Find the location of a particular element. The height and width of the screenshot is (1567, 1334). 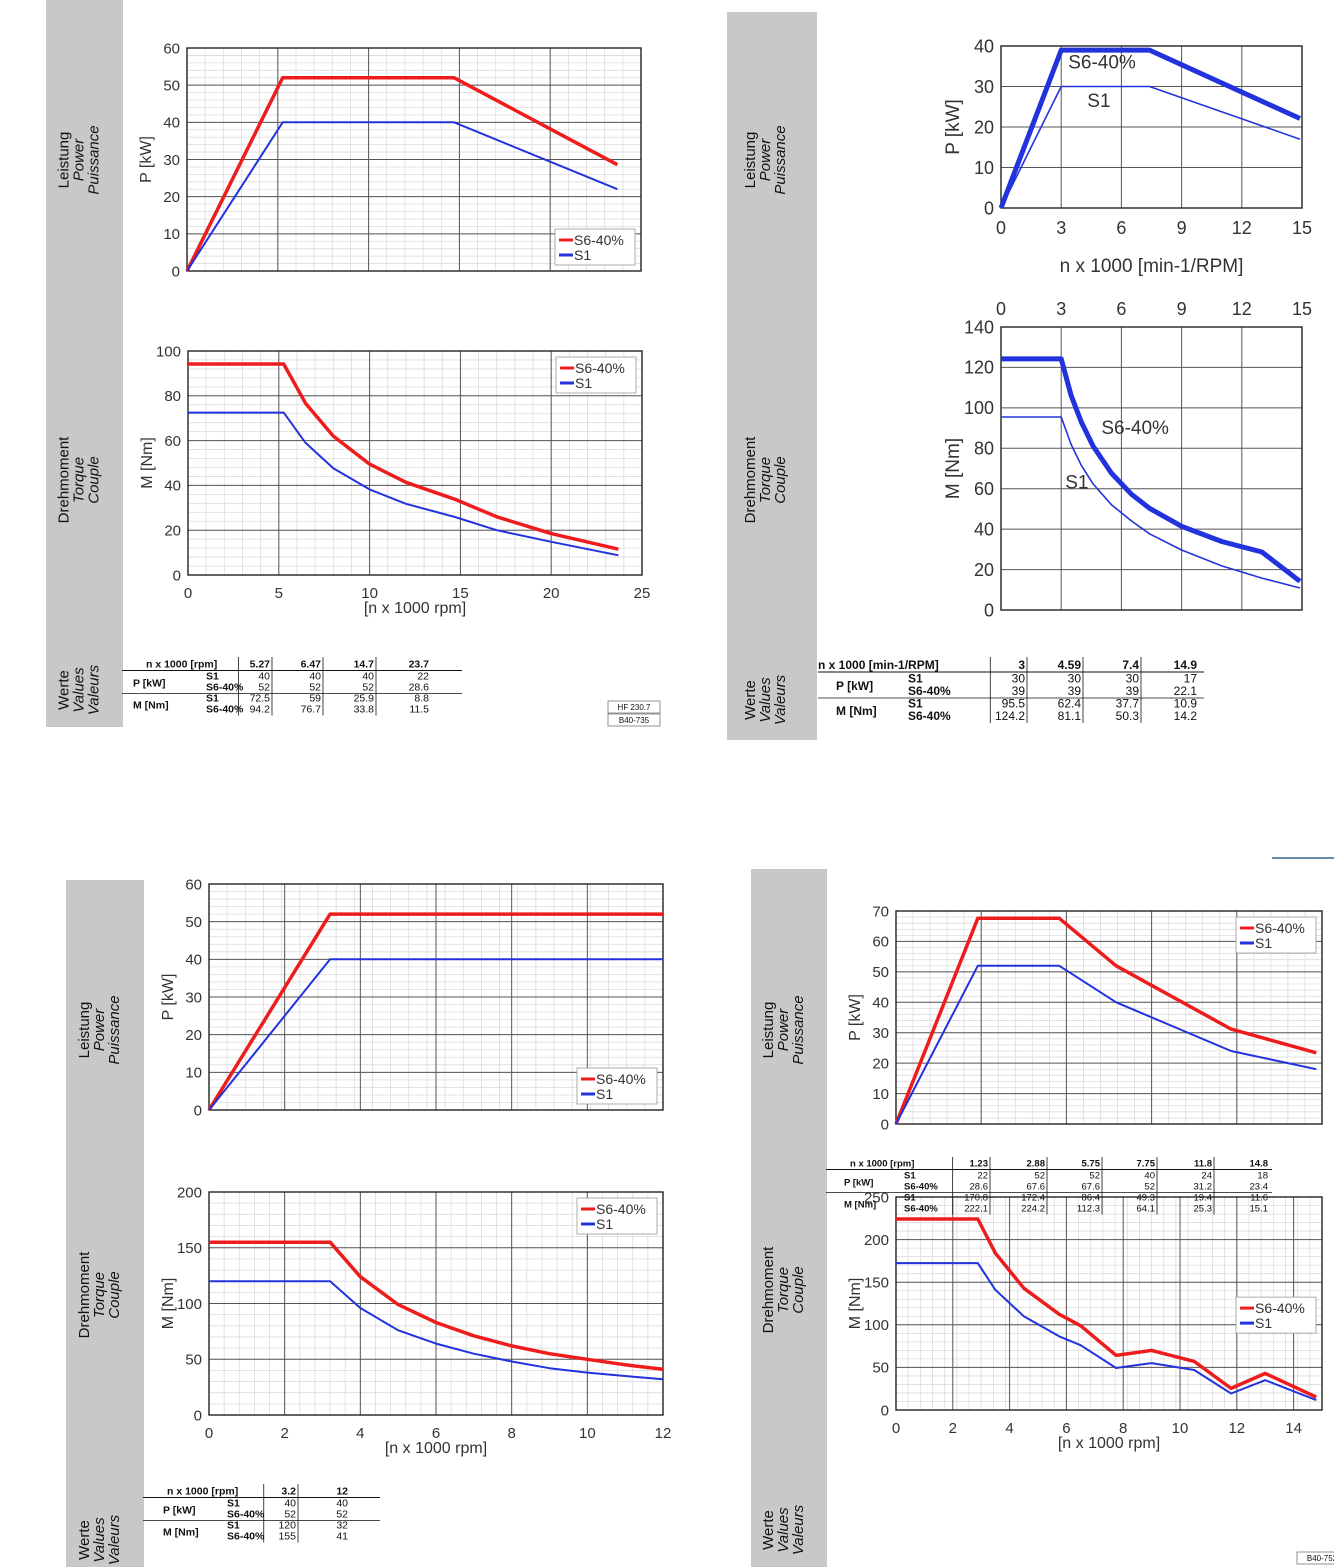

series-line-s1 is located at coordinates (1151, 502).